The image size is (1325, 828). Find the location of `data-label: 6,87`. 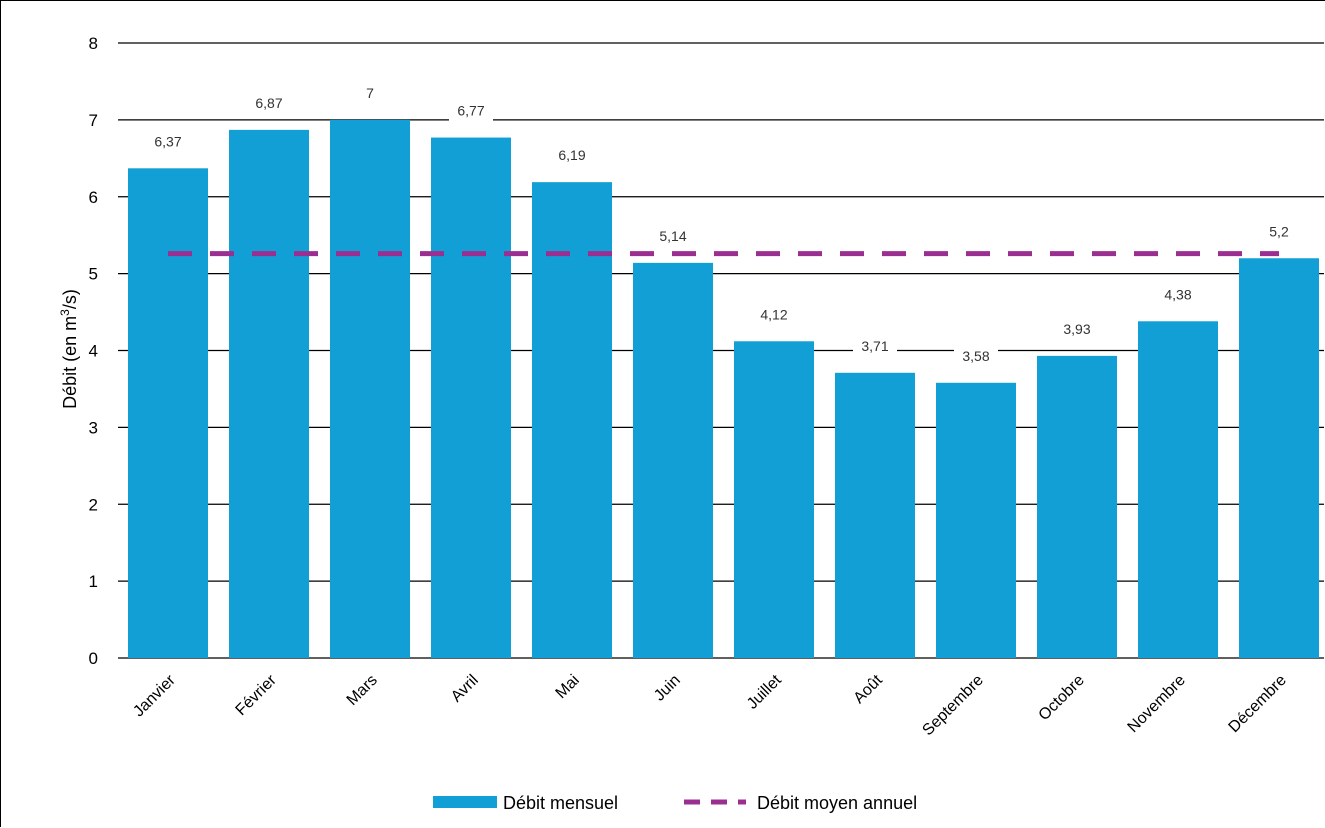

data-label: 6,87 is located at coordinates (268, 103).